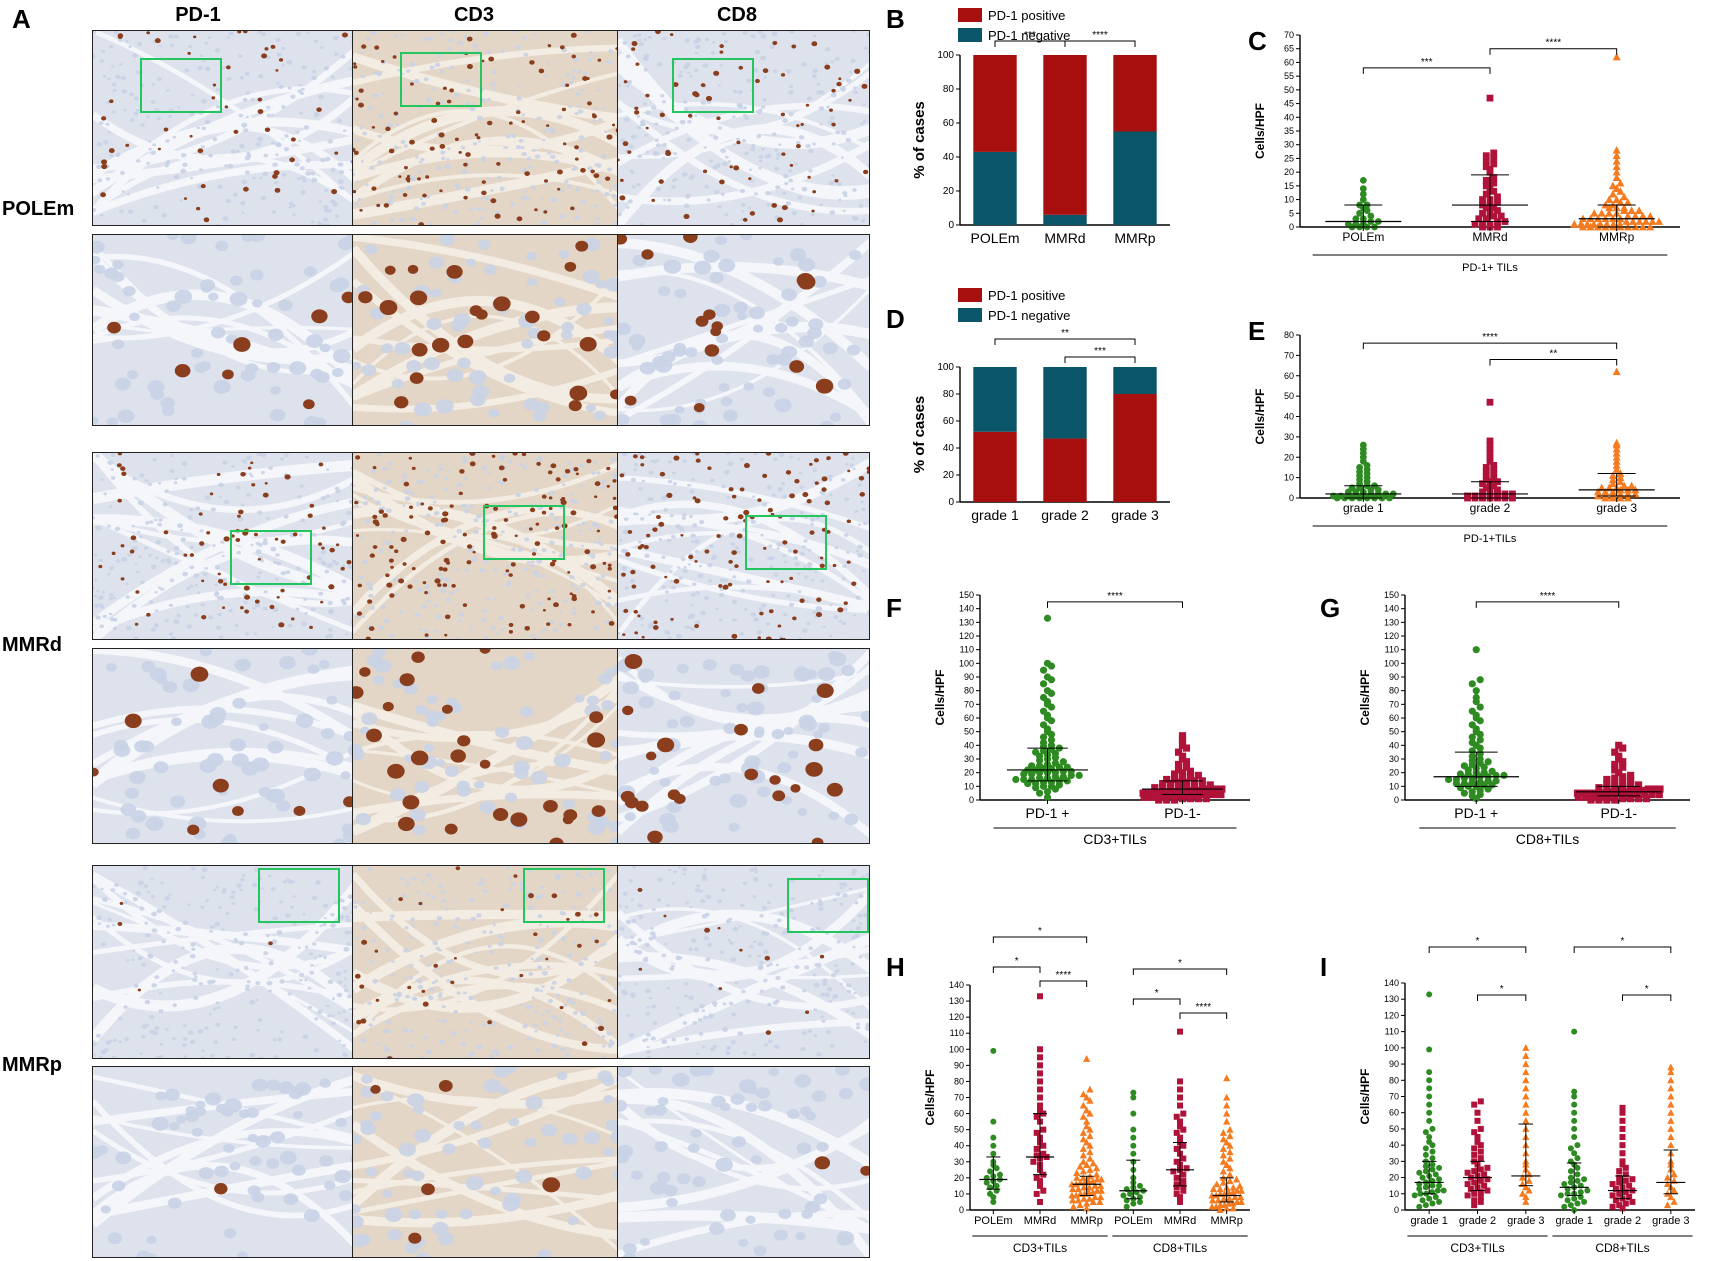 The height and width of the screenshot is (1261, 1709). I want to click on y-tick-label: 15, so click(1289, 186).